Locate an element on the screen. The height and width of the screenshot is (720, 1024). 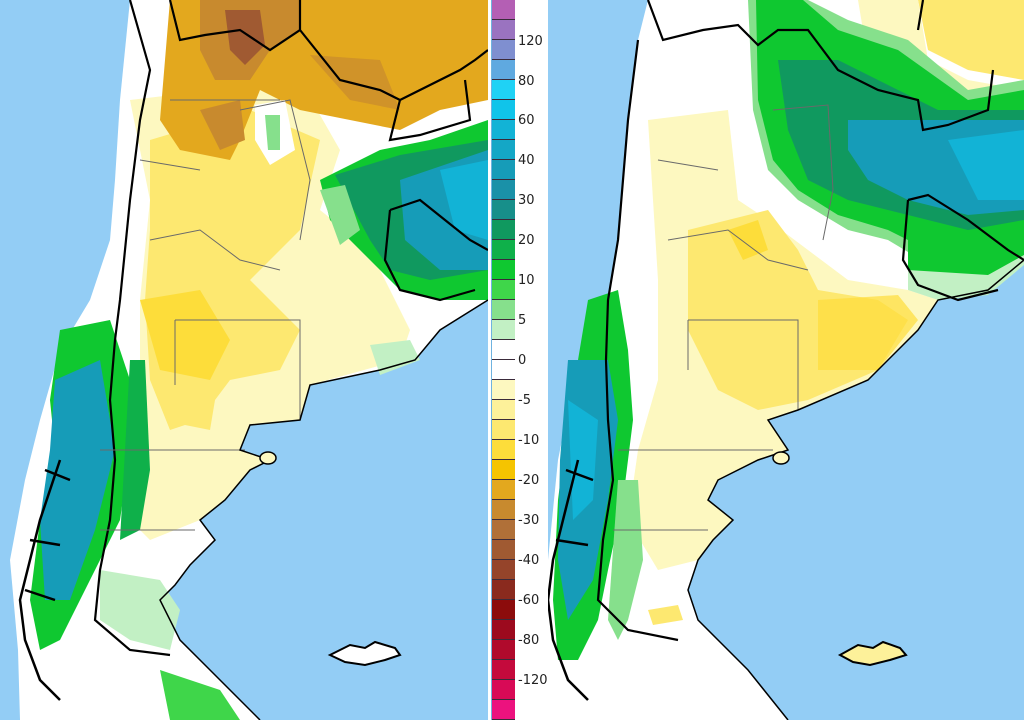
colorbar-tick-label: -80 is located at coordinates (529, 640).